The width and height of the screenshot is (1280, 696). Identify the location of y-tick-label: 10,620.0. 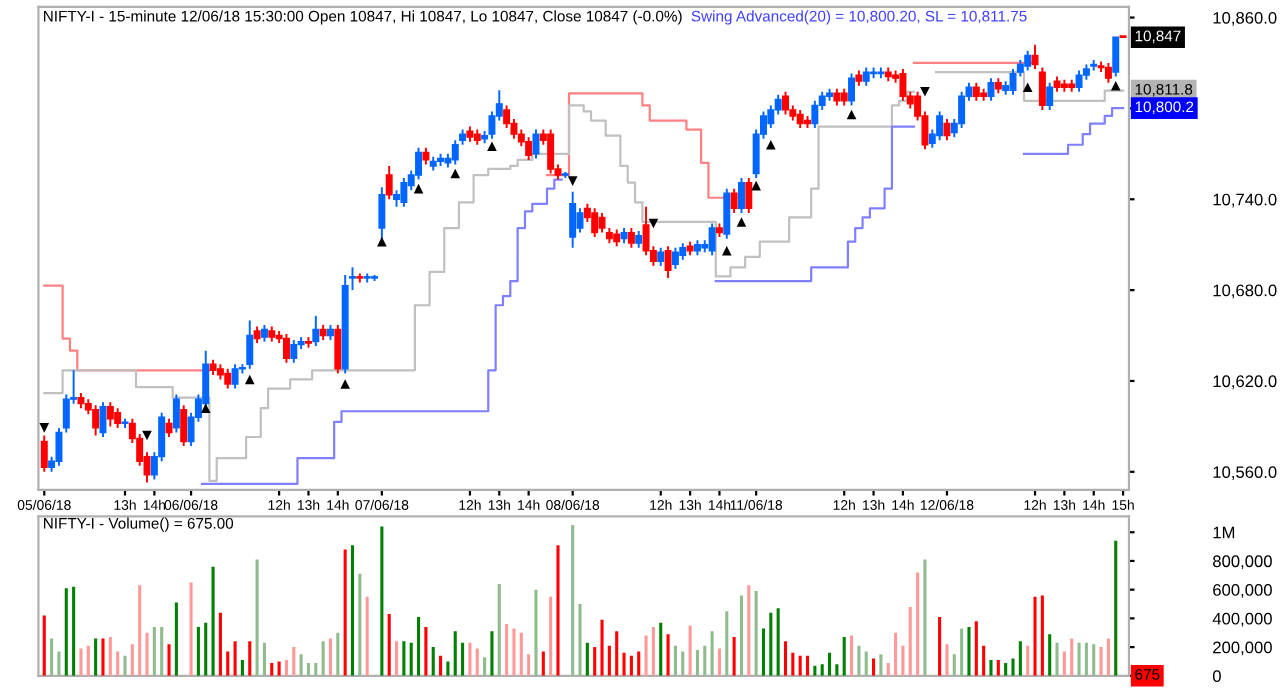
(1245, 382).